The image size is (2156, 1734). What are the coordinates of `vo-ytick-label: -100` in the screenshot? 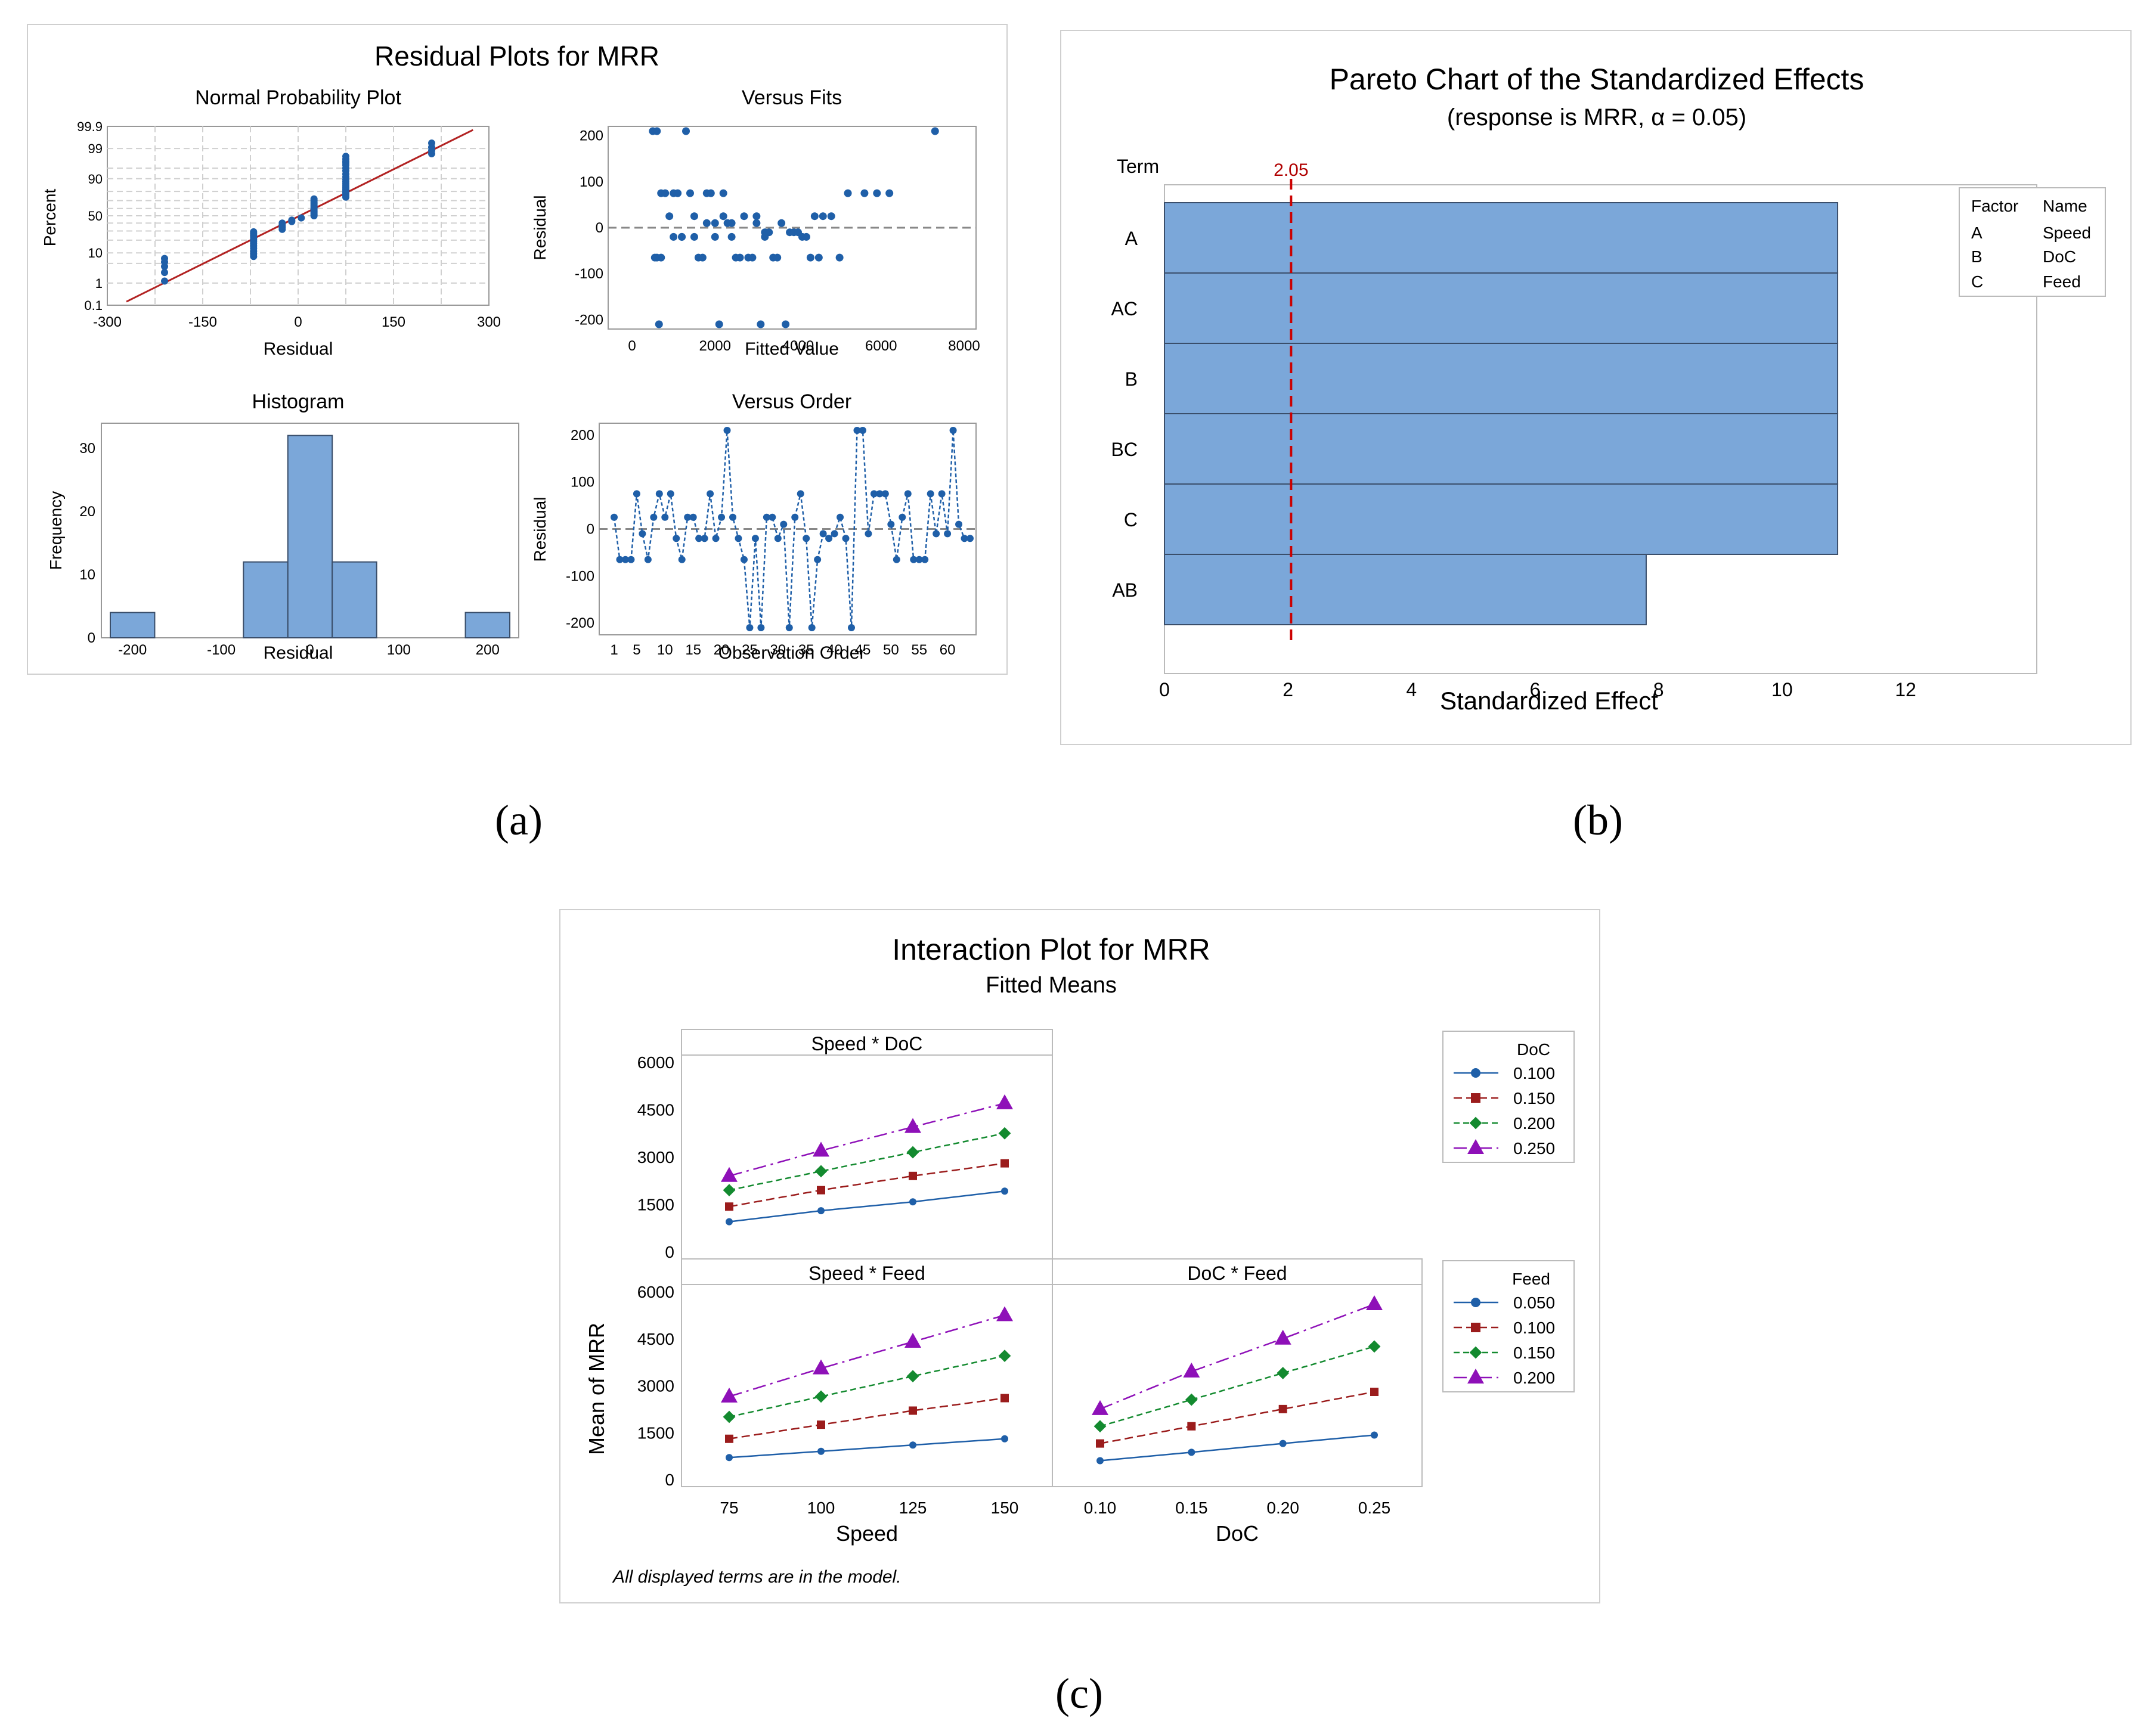 It's located at (580, 576).